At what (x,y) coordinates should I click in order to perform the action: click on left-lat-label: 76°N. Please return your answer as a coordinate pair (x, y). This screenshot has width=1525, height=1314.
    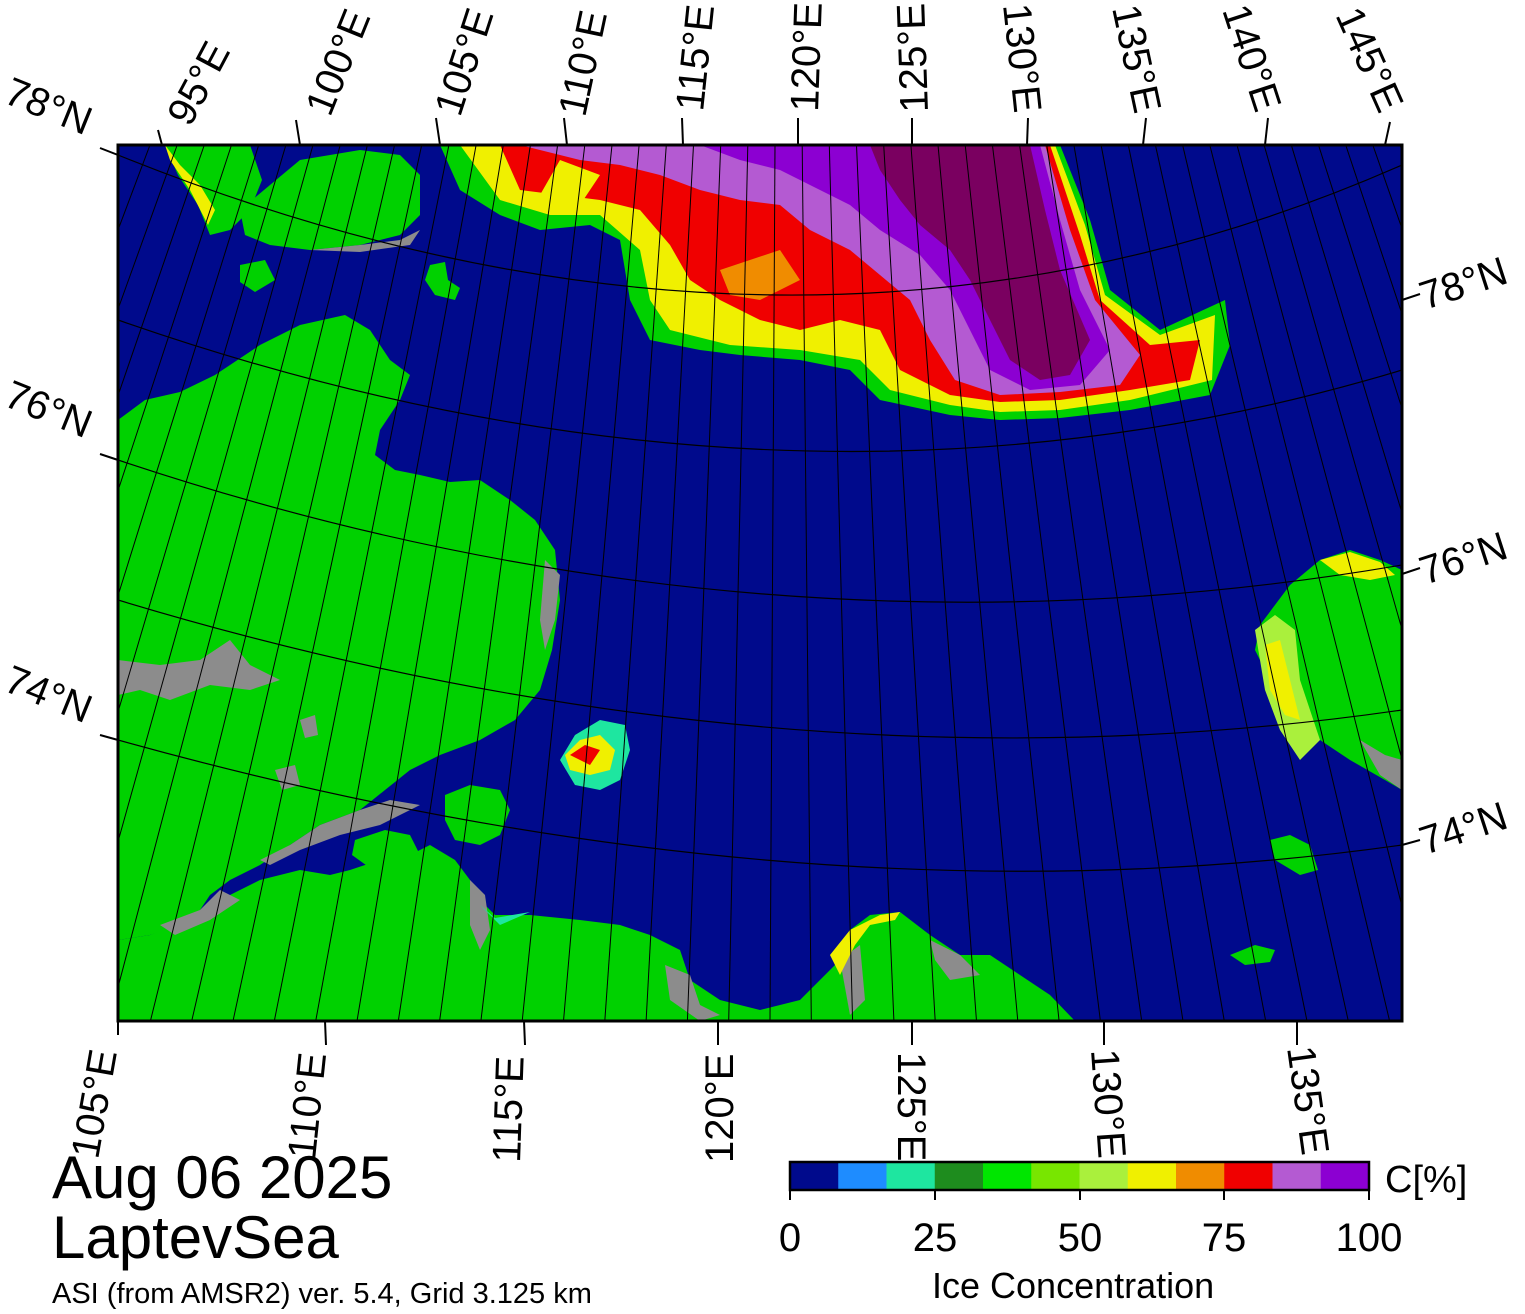
    Looking at the image, I should click on (49, 410).